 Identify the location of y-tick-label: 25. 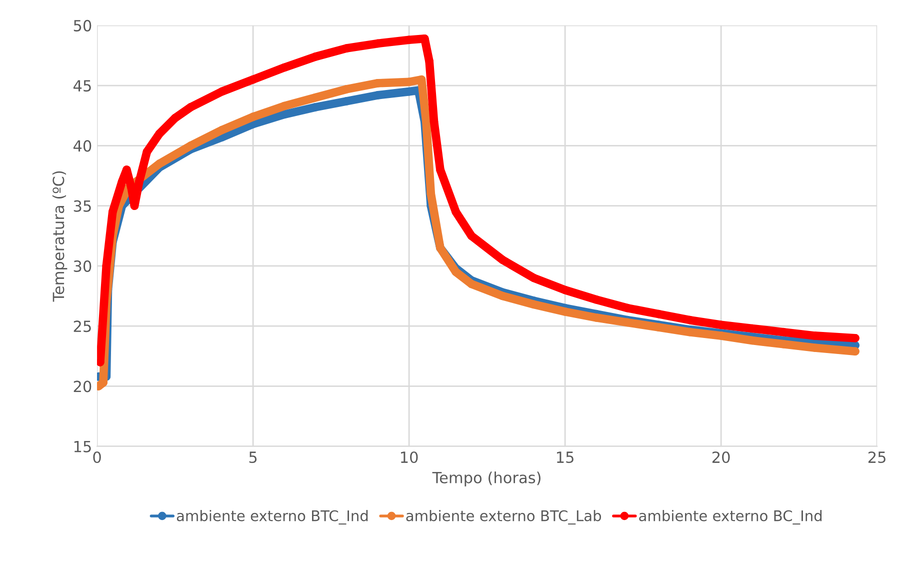
(82, 326).